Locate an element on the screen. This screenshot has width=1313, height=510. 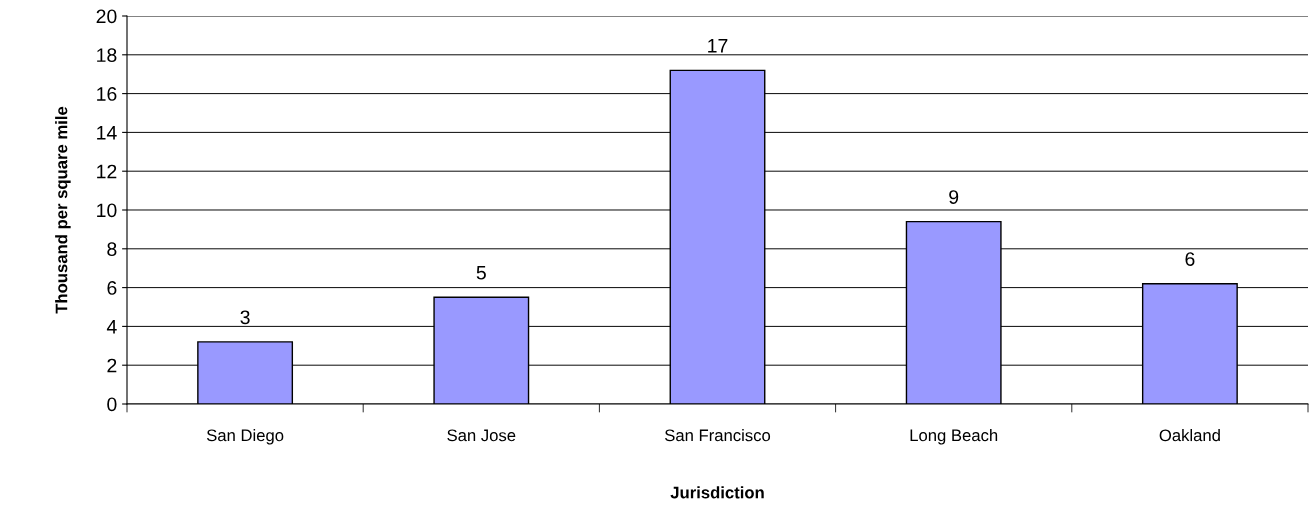
y-tick-label: 8 is located at coordinates (112, 249).